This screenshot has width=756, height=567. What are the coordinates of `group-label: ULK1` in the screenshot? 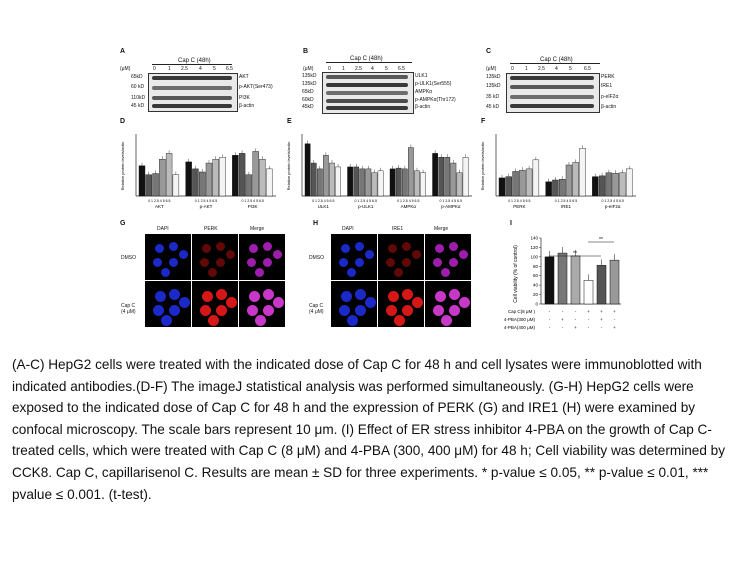 It's located at (324, 206).